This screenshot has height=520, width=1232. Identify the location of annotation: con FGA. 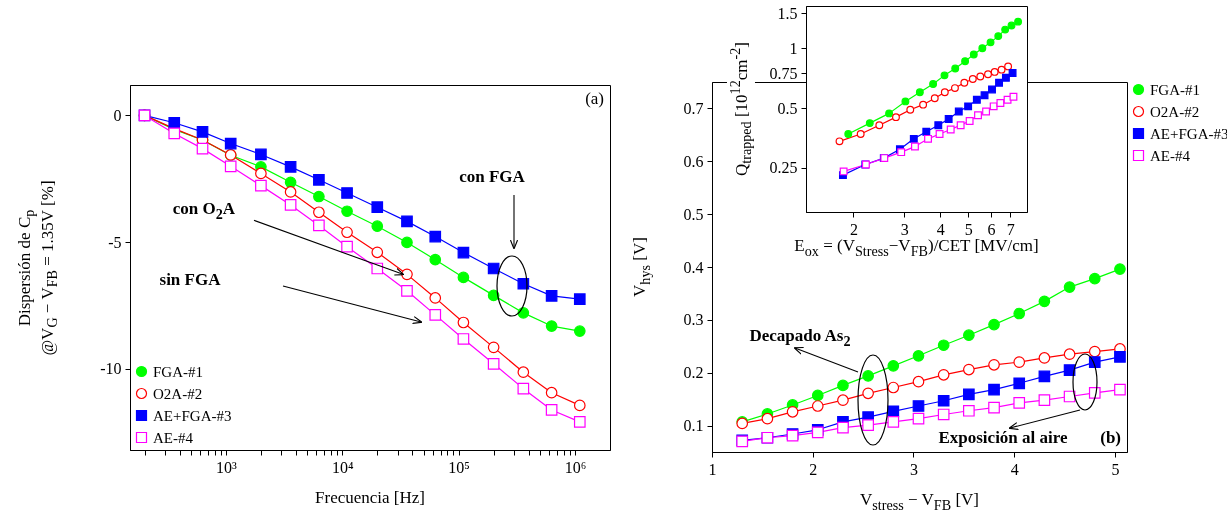
(492, 177).